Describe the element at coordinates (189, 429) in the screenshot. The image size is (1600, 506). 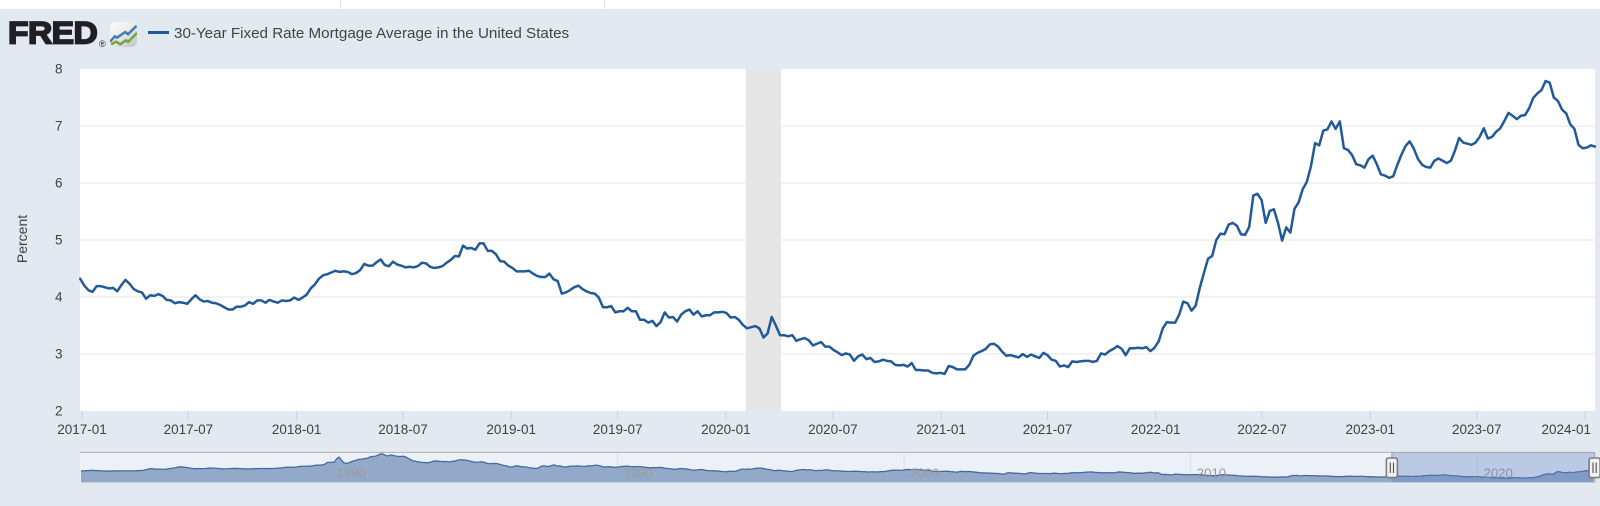
I see `svg-text: 2017-07` at that location.